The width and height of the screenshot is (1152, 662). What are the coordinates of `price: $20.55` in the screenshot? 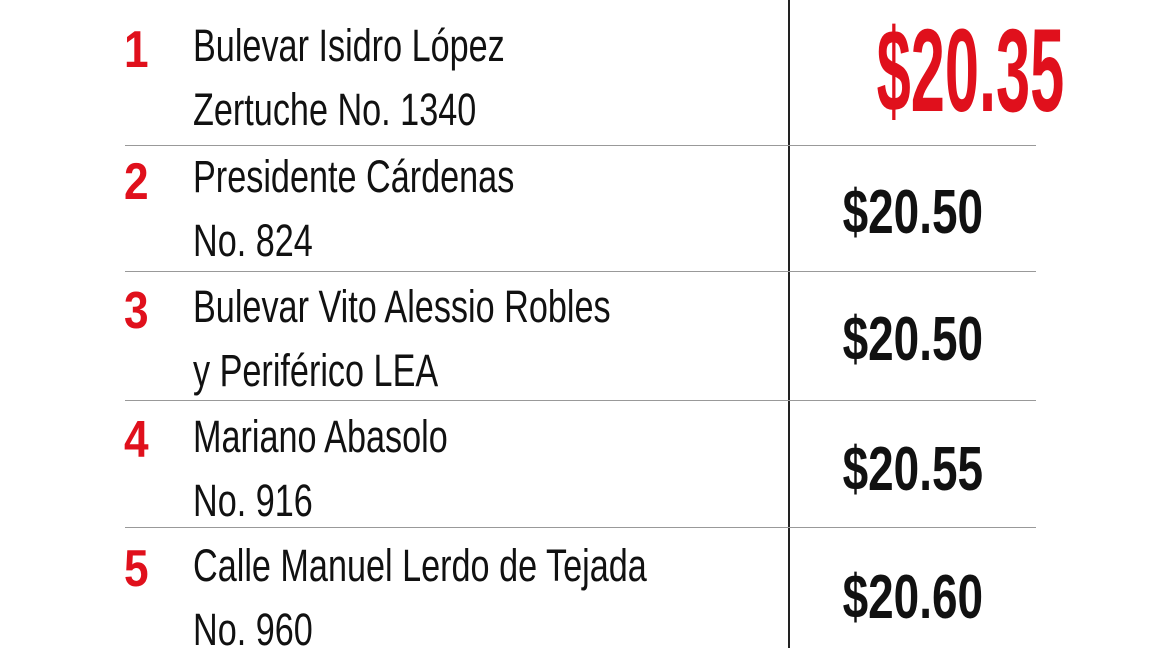 It's located at (913, 469).